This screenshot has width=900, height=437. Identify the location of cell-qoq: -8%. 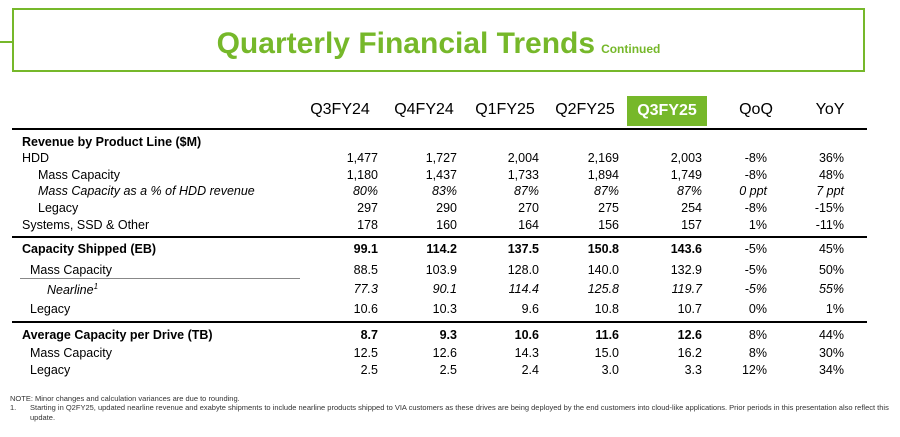
(755, 175).